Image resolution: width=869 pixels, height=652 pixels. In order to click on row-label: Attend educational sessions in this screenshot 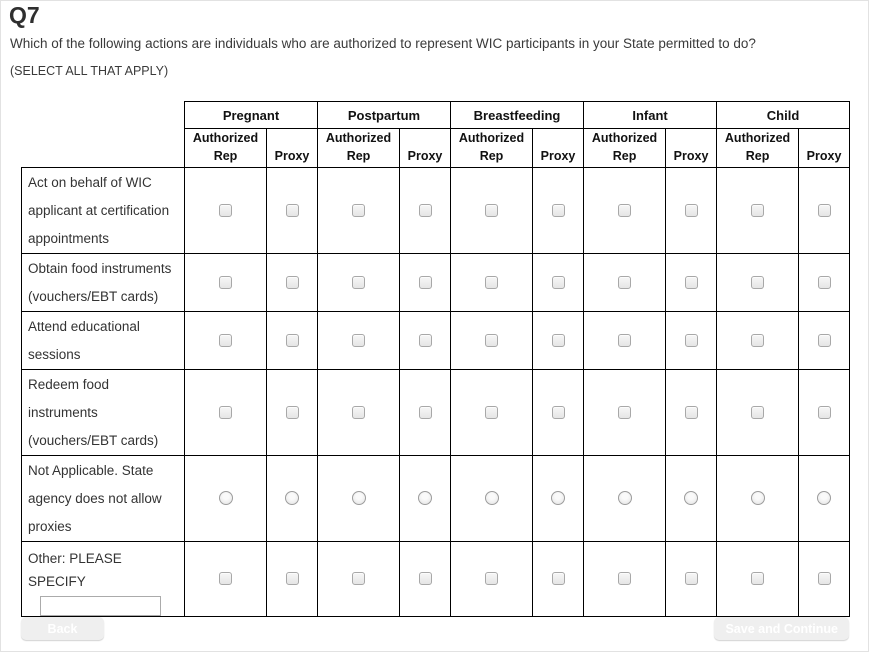, I will do `click(103, 340)`.